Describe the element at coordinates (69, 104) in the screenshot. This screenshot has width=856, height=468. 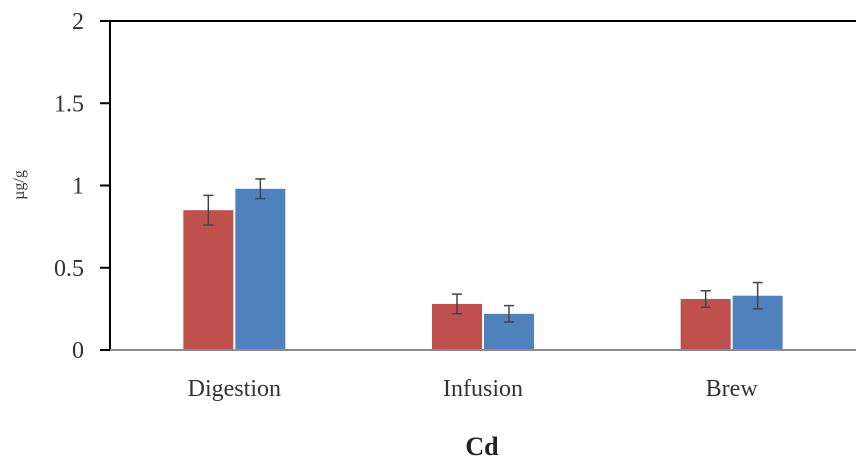
I see `y-tick-label: 1.5` at that location.